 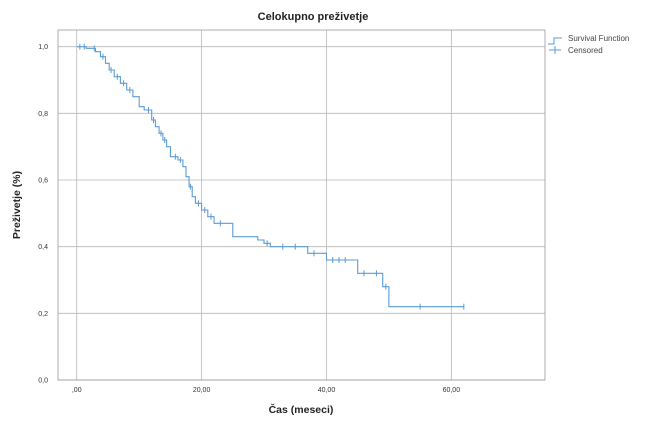 What do you see at coordinates (77, 390) in the screenshot?
I see `x-tick-label: ,00` at bounding box center [77, 390].